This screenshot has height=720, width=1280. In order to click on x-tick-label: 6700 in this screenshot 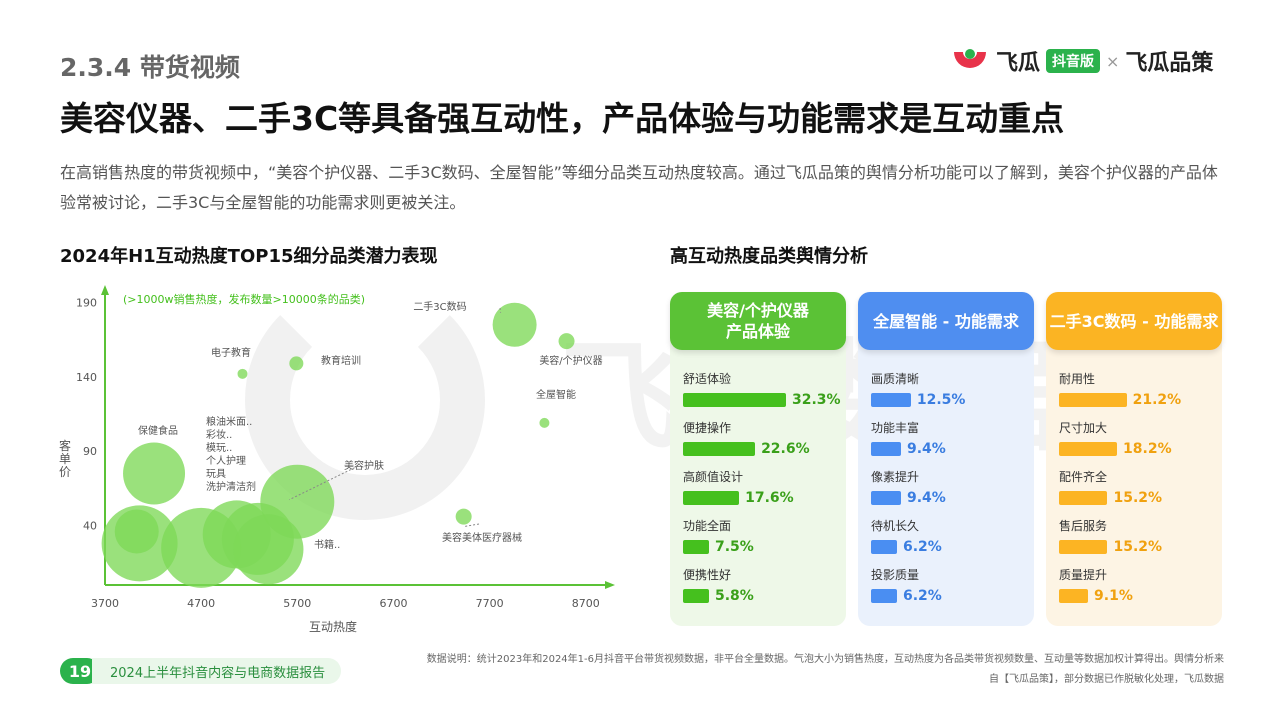, I will do `click(393, 603)`.